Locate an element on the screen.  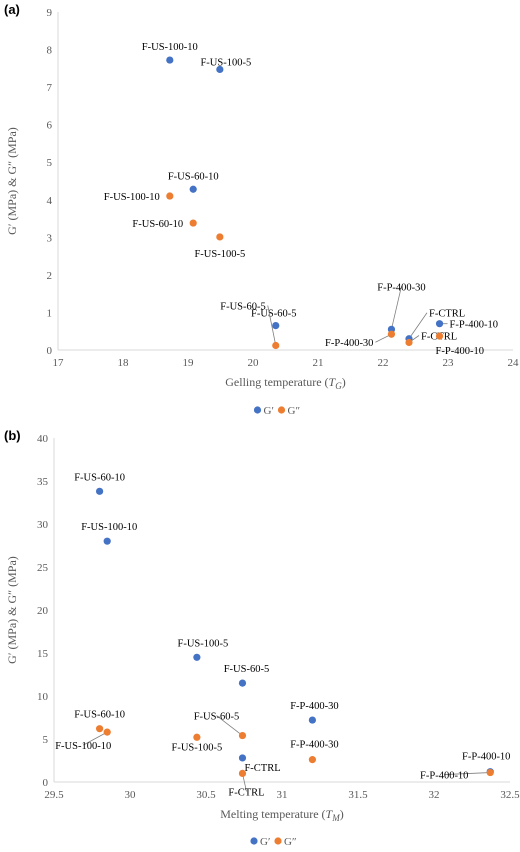
y-tick-label: 30 is located at coordinates (43, 525).